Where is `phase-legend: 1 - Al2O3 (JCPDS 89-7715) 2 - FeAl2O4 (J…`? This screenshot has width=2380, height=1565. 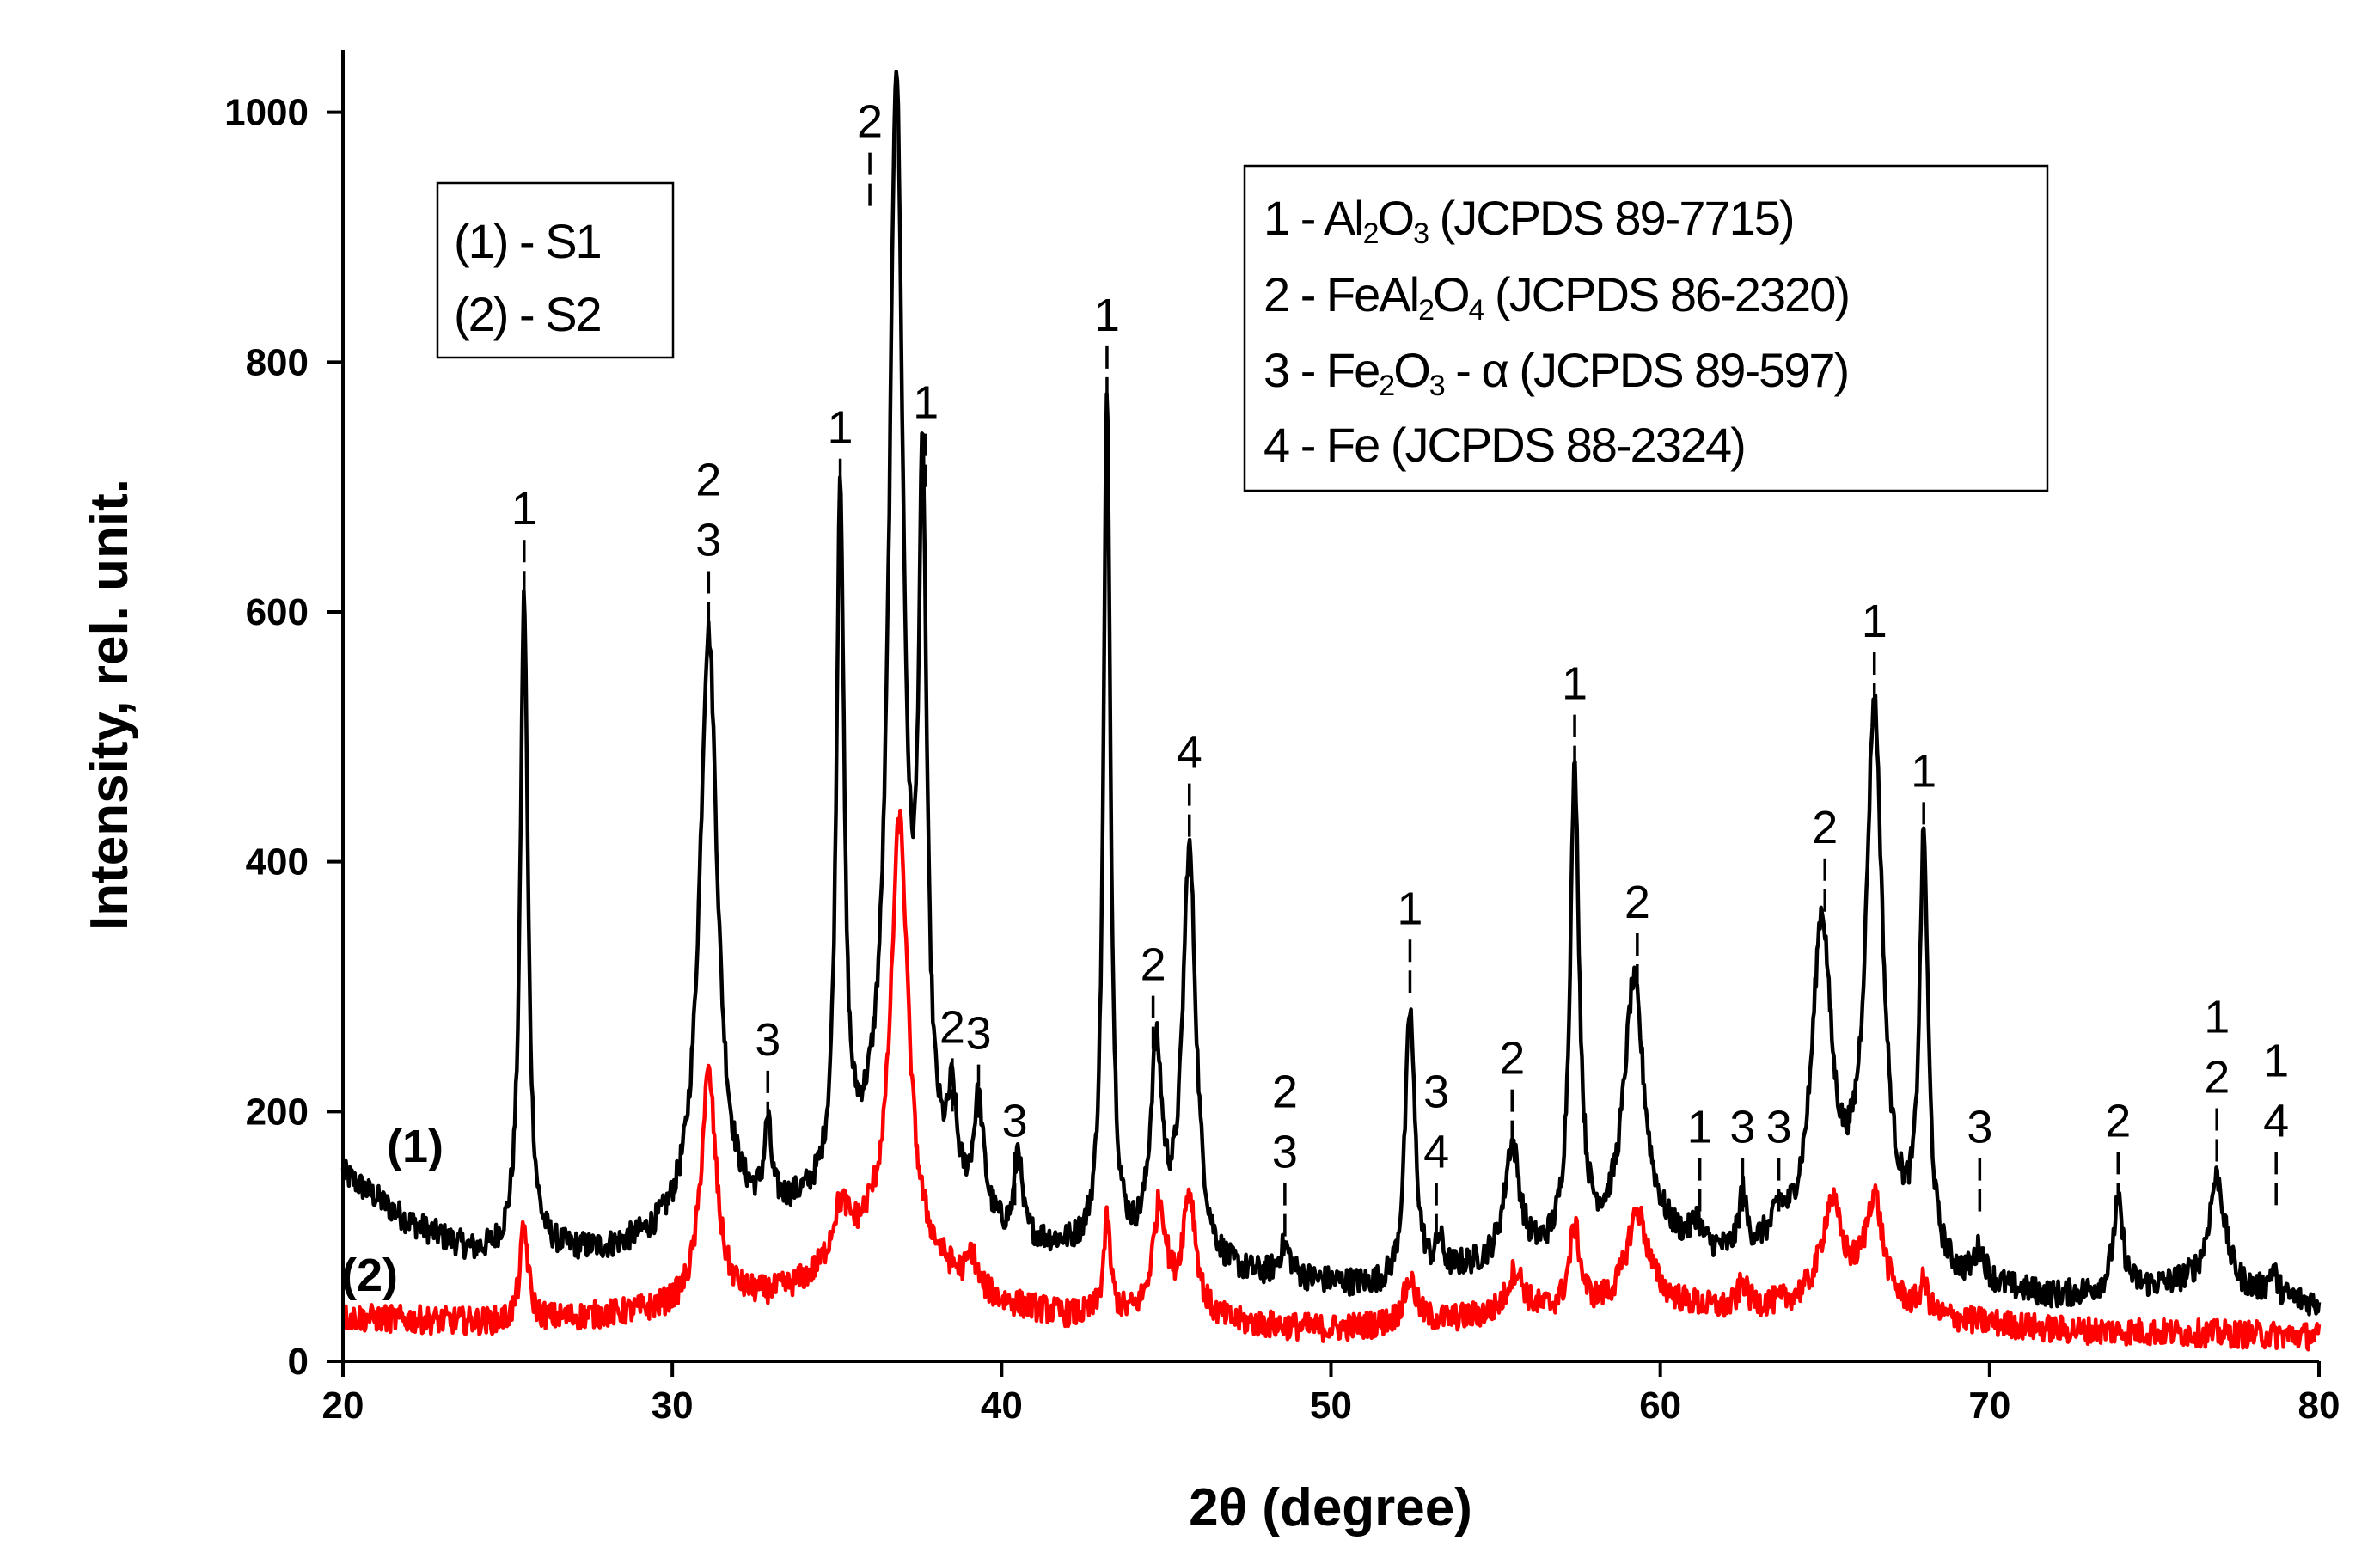
phase-legend: 1 - Al2O3 (JCPDS 89-7715) 2 - FeAl2O4 (J… is located at coordinates (1646, 328).